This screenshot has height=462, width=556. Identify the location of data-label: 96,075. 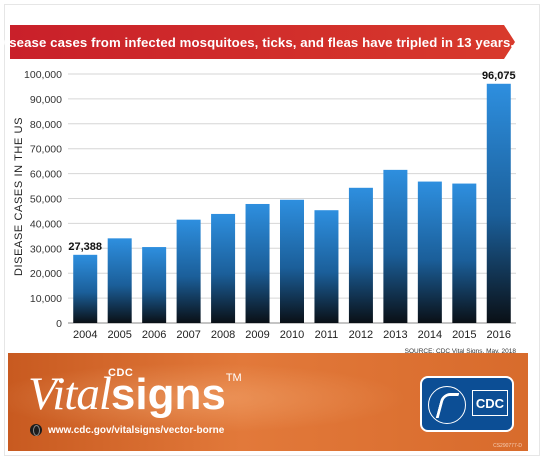
(499, 76).